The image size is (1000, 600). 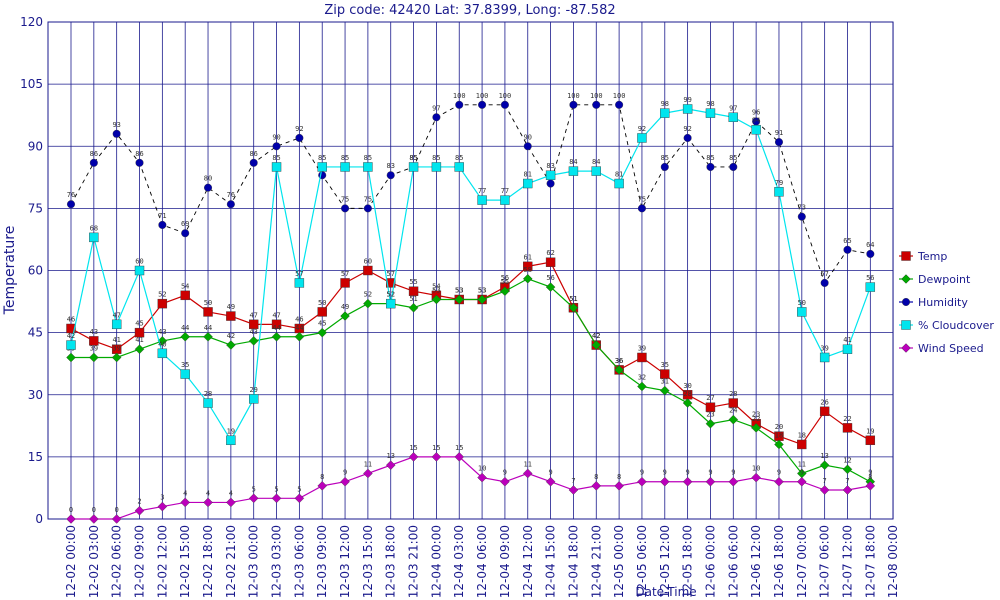 I want to click on legend-item-dewpoint: Dewpoint, so click(x=935, y=279).